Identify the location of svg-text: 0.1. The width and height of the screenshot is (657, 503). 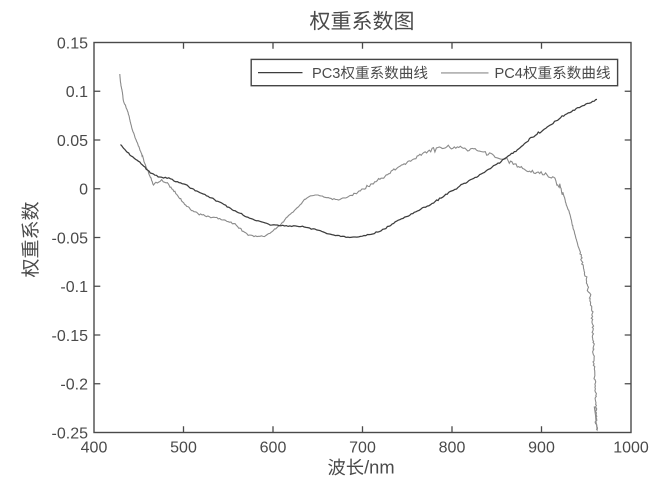
(77, 92).